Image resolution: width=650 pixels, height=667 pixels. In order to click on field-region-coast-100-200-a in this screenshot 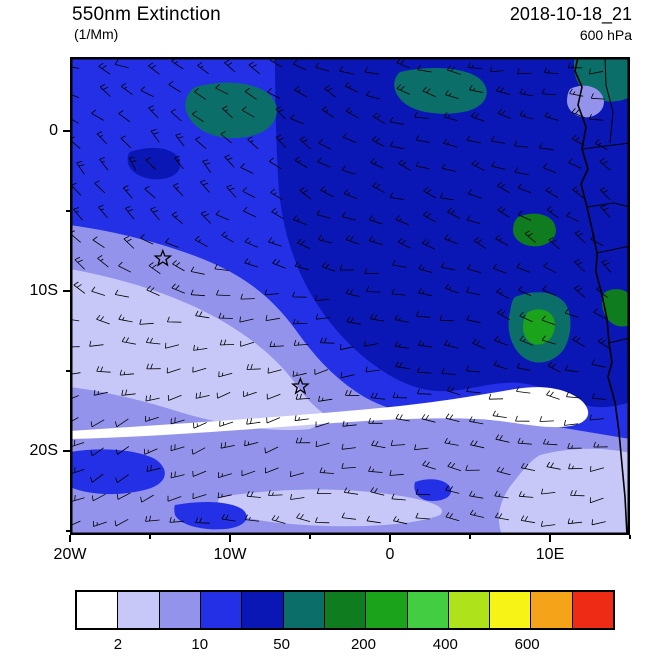, I will do `click(534, 230)`.